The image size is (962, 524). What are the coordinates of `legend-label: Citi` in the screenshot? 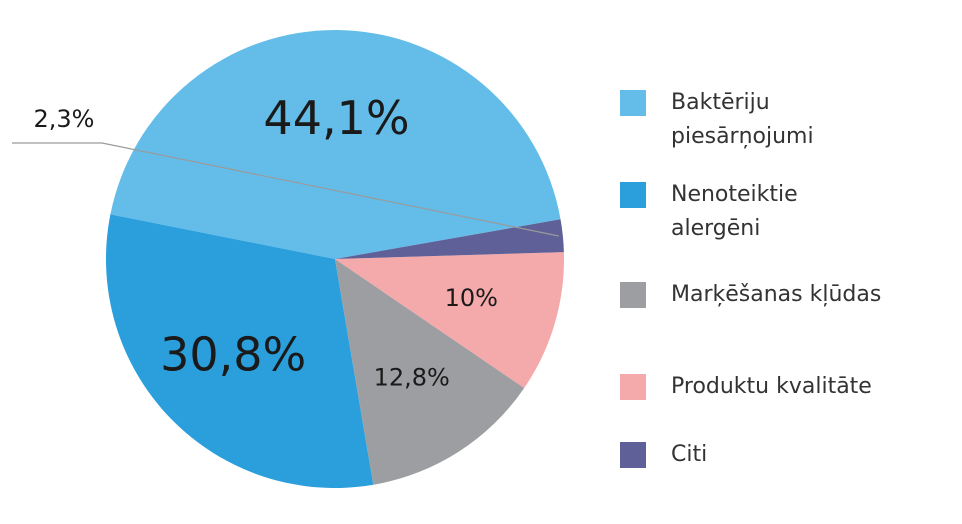 It's located at (689, 454).